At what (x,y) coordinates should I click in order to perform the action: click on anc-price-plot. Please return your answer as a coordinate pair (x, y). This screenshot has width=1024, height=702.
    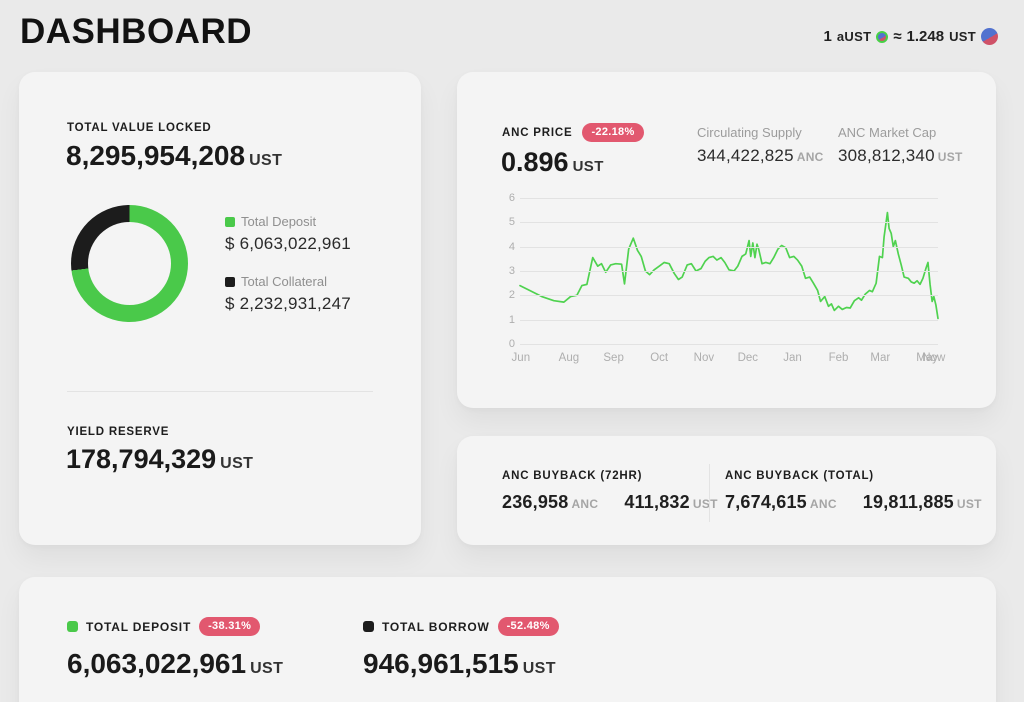
    Looking at the image, I should click on (729, 271).